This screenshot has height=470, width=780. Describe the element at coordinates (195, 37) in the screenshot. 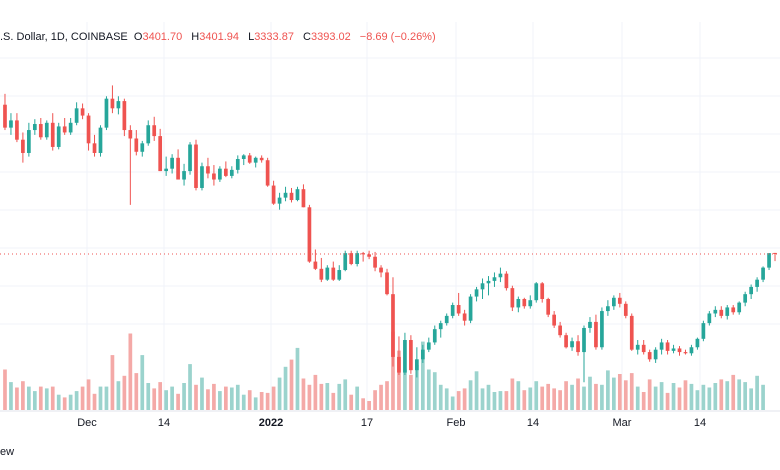

I see `high-label: H` at that location.